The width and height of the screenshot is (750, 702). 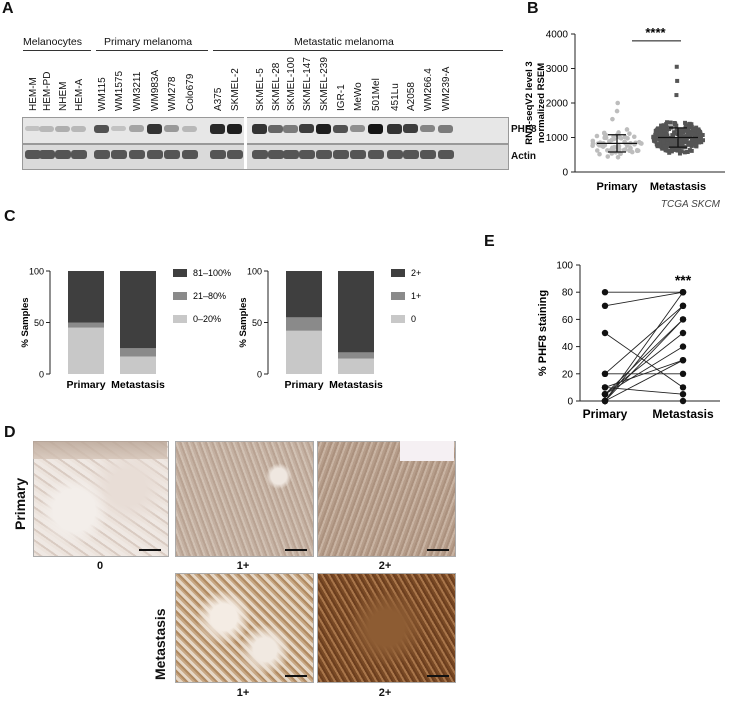 What do you see at coordinates (57, 50) in the screenshot?
I see `group-line-melanocytes` at bounding box center [57, 50].